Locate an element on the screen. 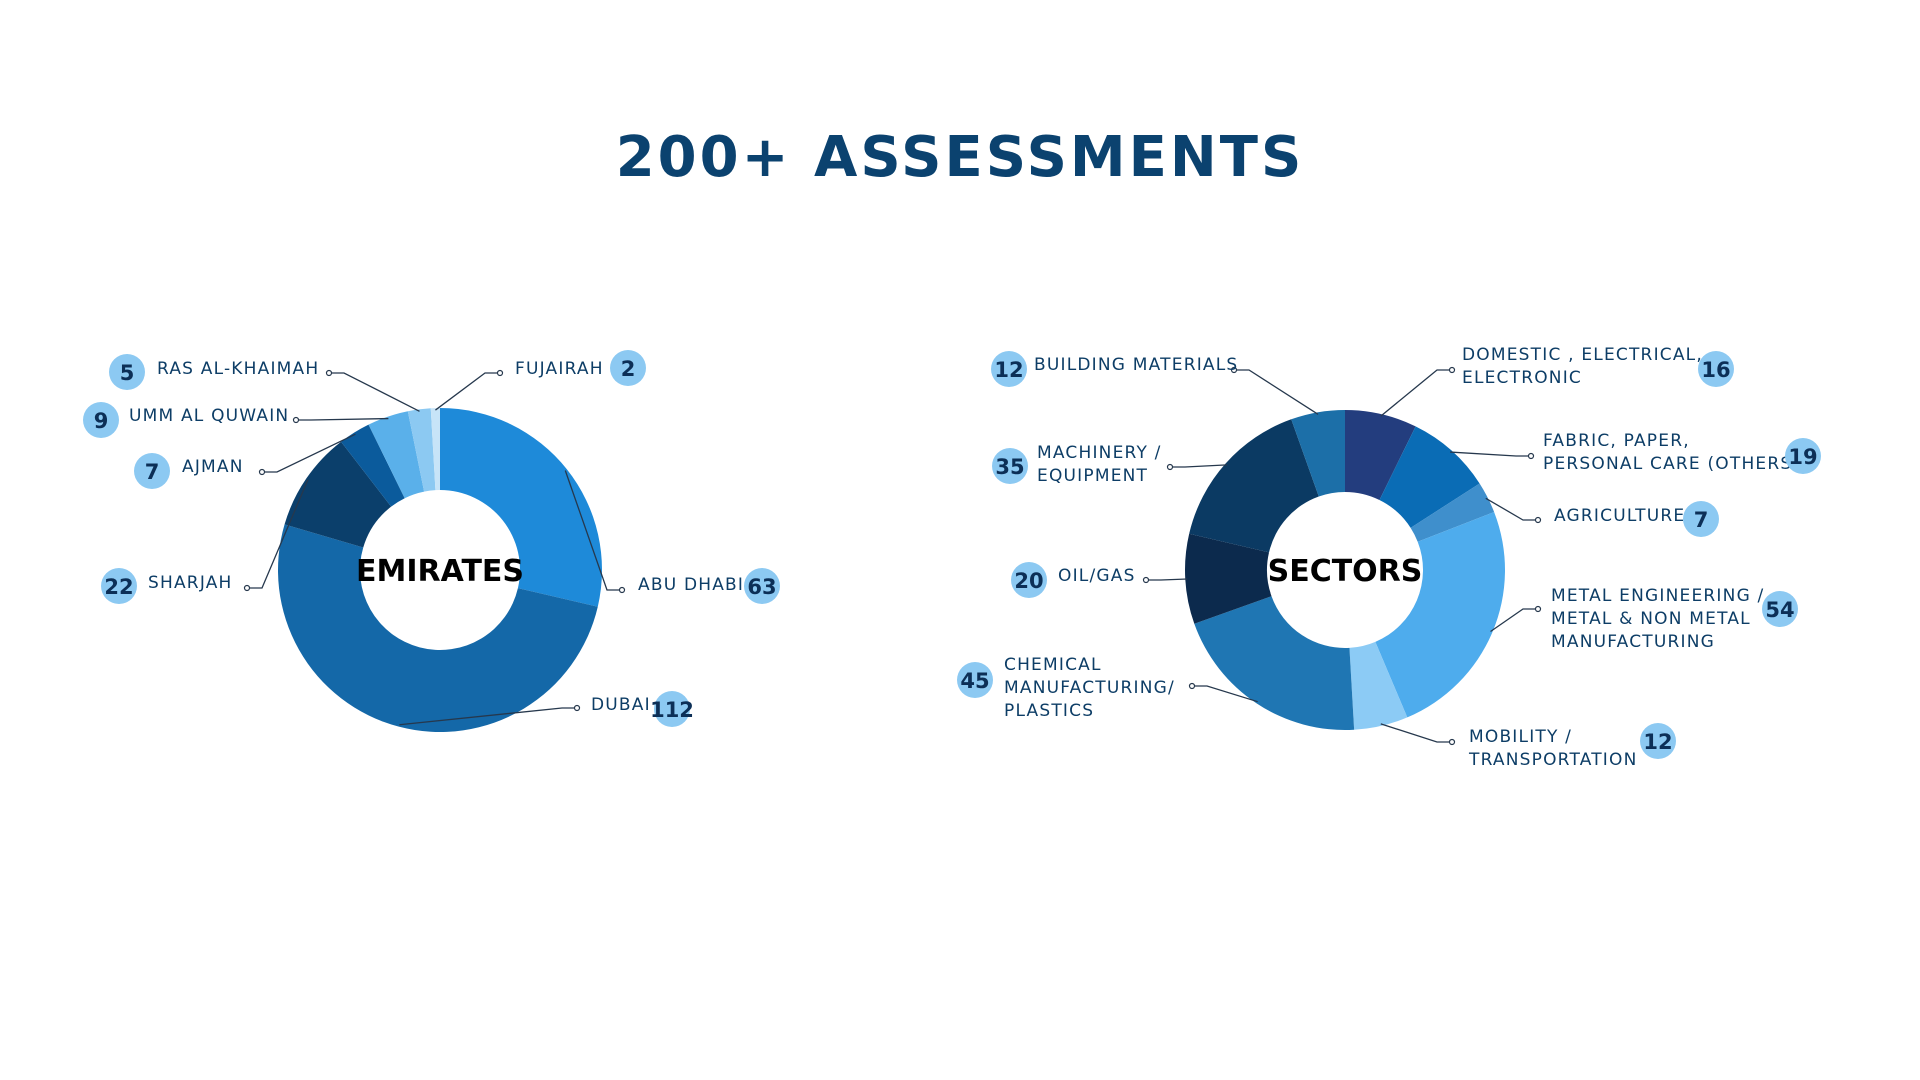  label-text: FABRIC, PAPER, is located at coordinates (1616, 441).